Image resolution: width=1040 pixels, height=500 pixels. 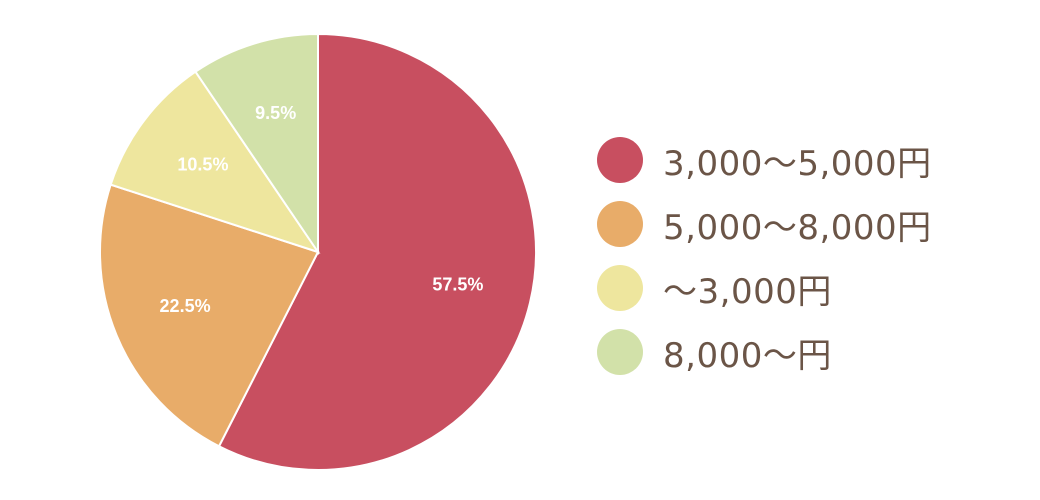 I want to click on pie-slice-label: 10.5%, so click(x=202, y=164).